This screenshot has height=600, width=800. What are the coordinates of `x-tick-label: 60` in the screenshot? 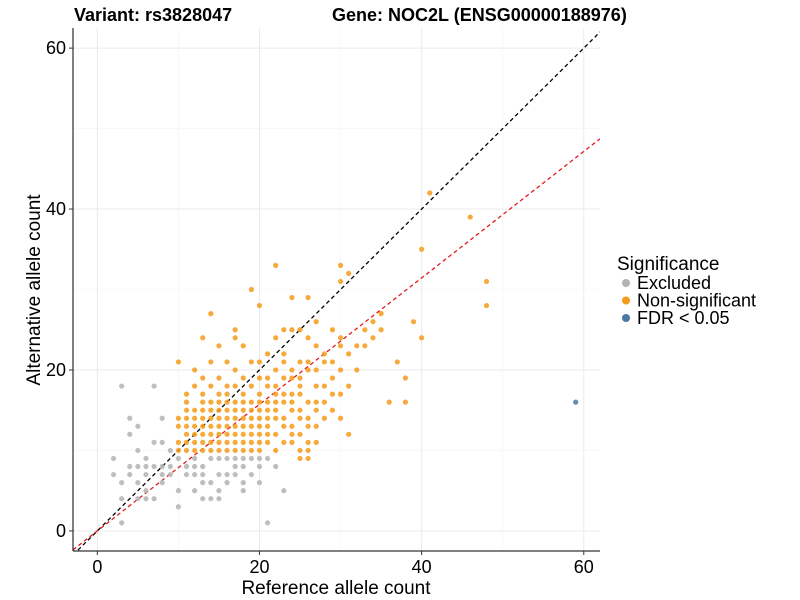 It's located at (584, 567).